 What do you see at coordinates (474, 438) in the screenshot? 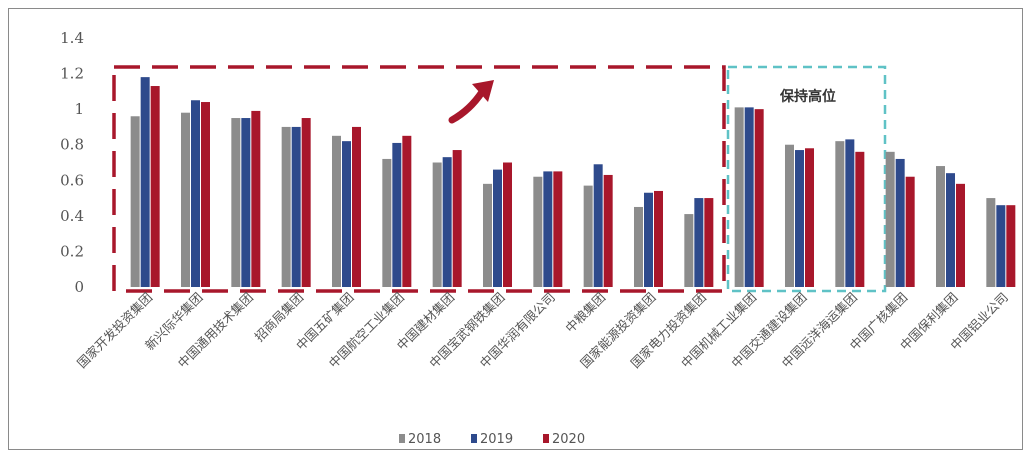
I see `legend-swatch-2019` at bounding box center [474, 438].